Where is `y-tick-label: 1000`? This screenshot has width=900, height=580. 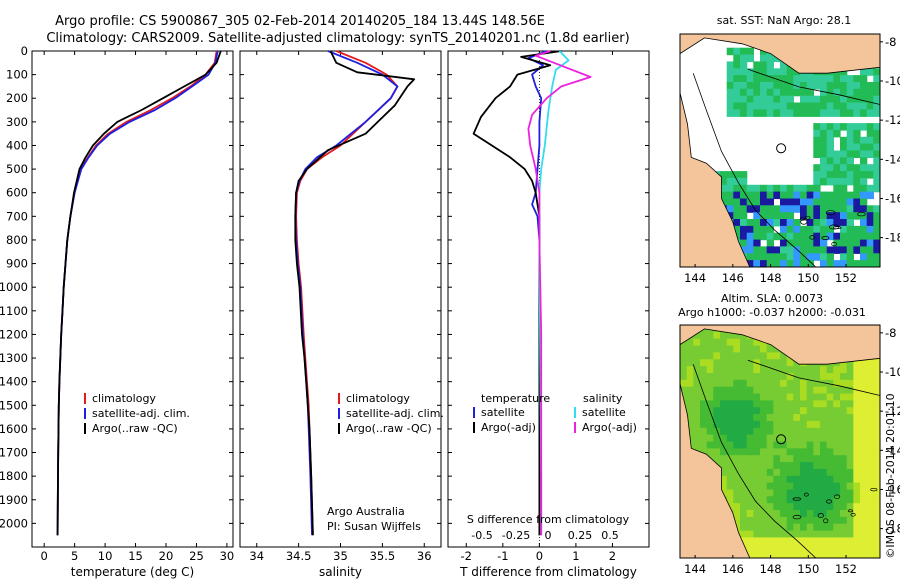 y-tick-label: 1000 is located at coordinates (14, 287).